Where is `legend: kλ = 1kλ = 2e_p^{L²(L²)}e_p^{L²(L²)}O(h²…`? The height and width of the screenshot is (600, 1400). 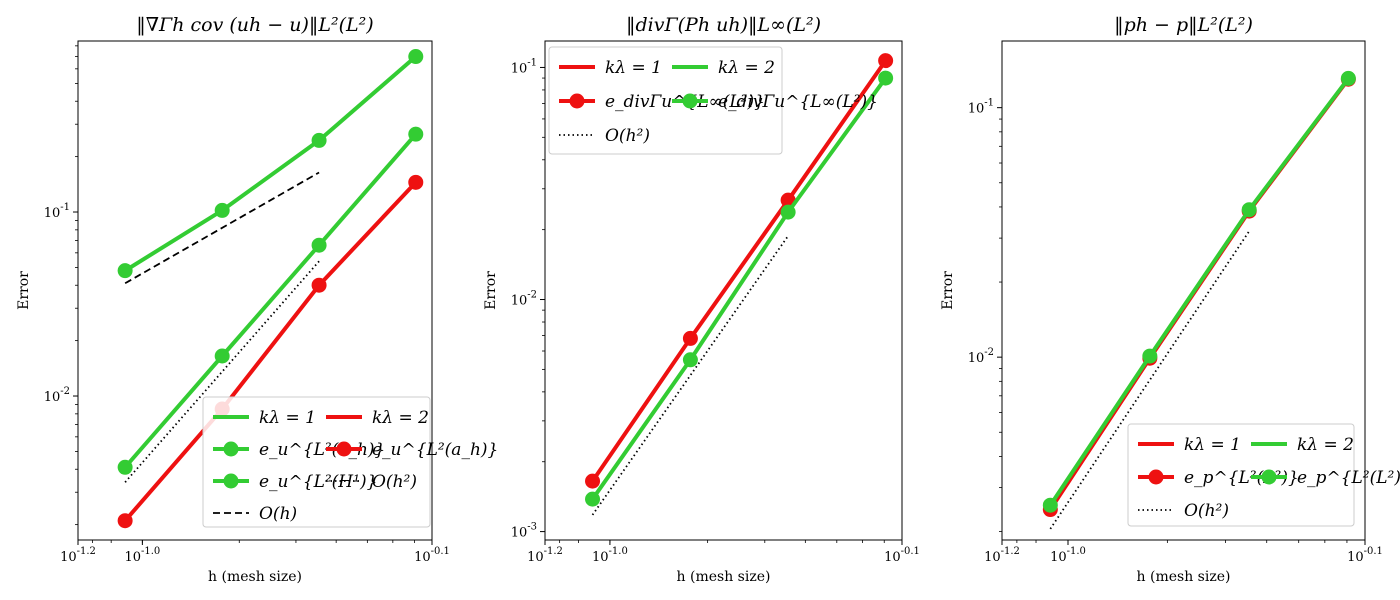 legend: kλ = 1kλ = 2e_p^{L²(L²)}e_p^{L²(L²)}O(h²… is located at coordinates (1263, 475).